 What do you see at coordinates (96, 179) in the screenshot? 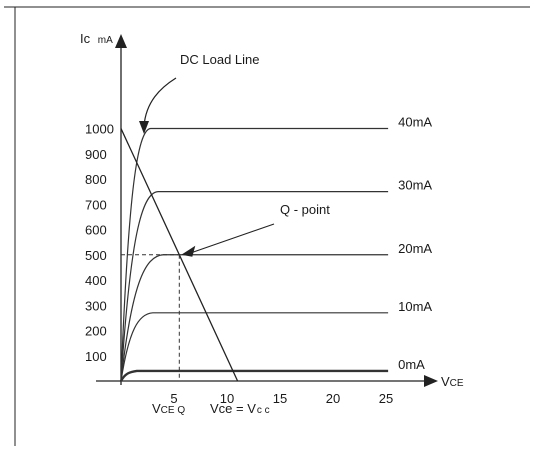
I see `y-tick-label: 800` at bounding box center [96, 179].